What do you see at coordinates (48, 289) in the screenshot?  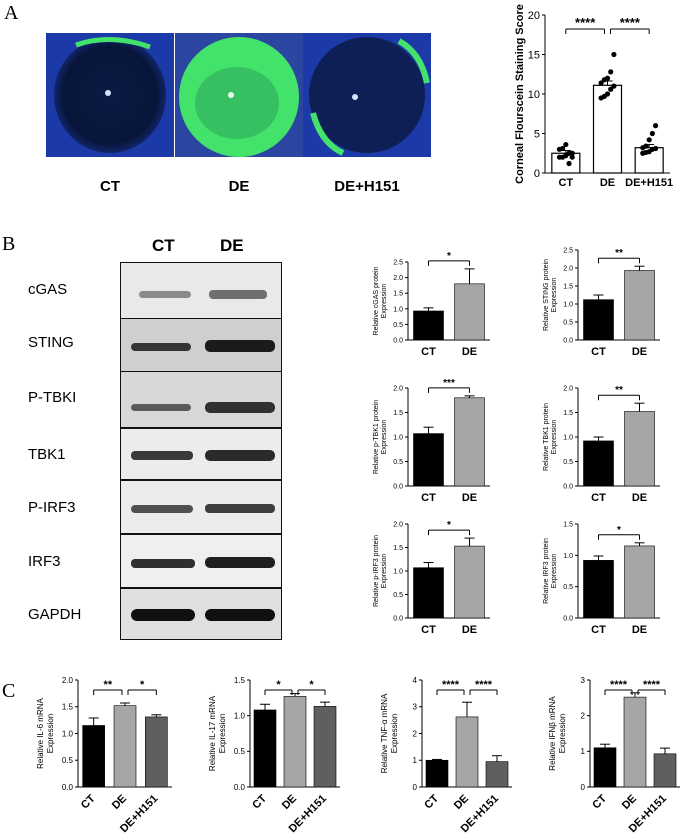 I see `blot-label-cgas: cGAS` at bounding box center [48, 289].